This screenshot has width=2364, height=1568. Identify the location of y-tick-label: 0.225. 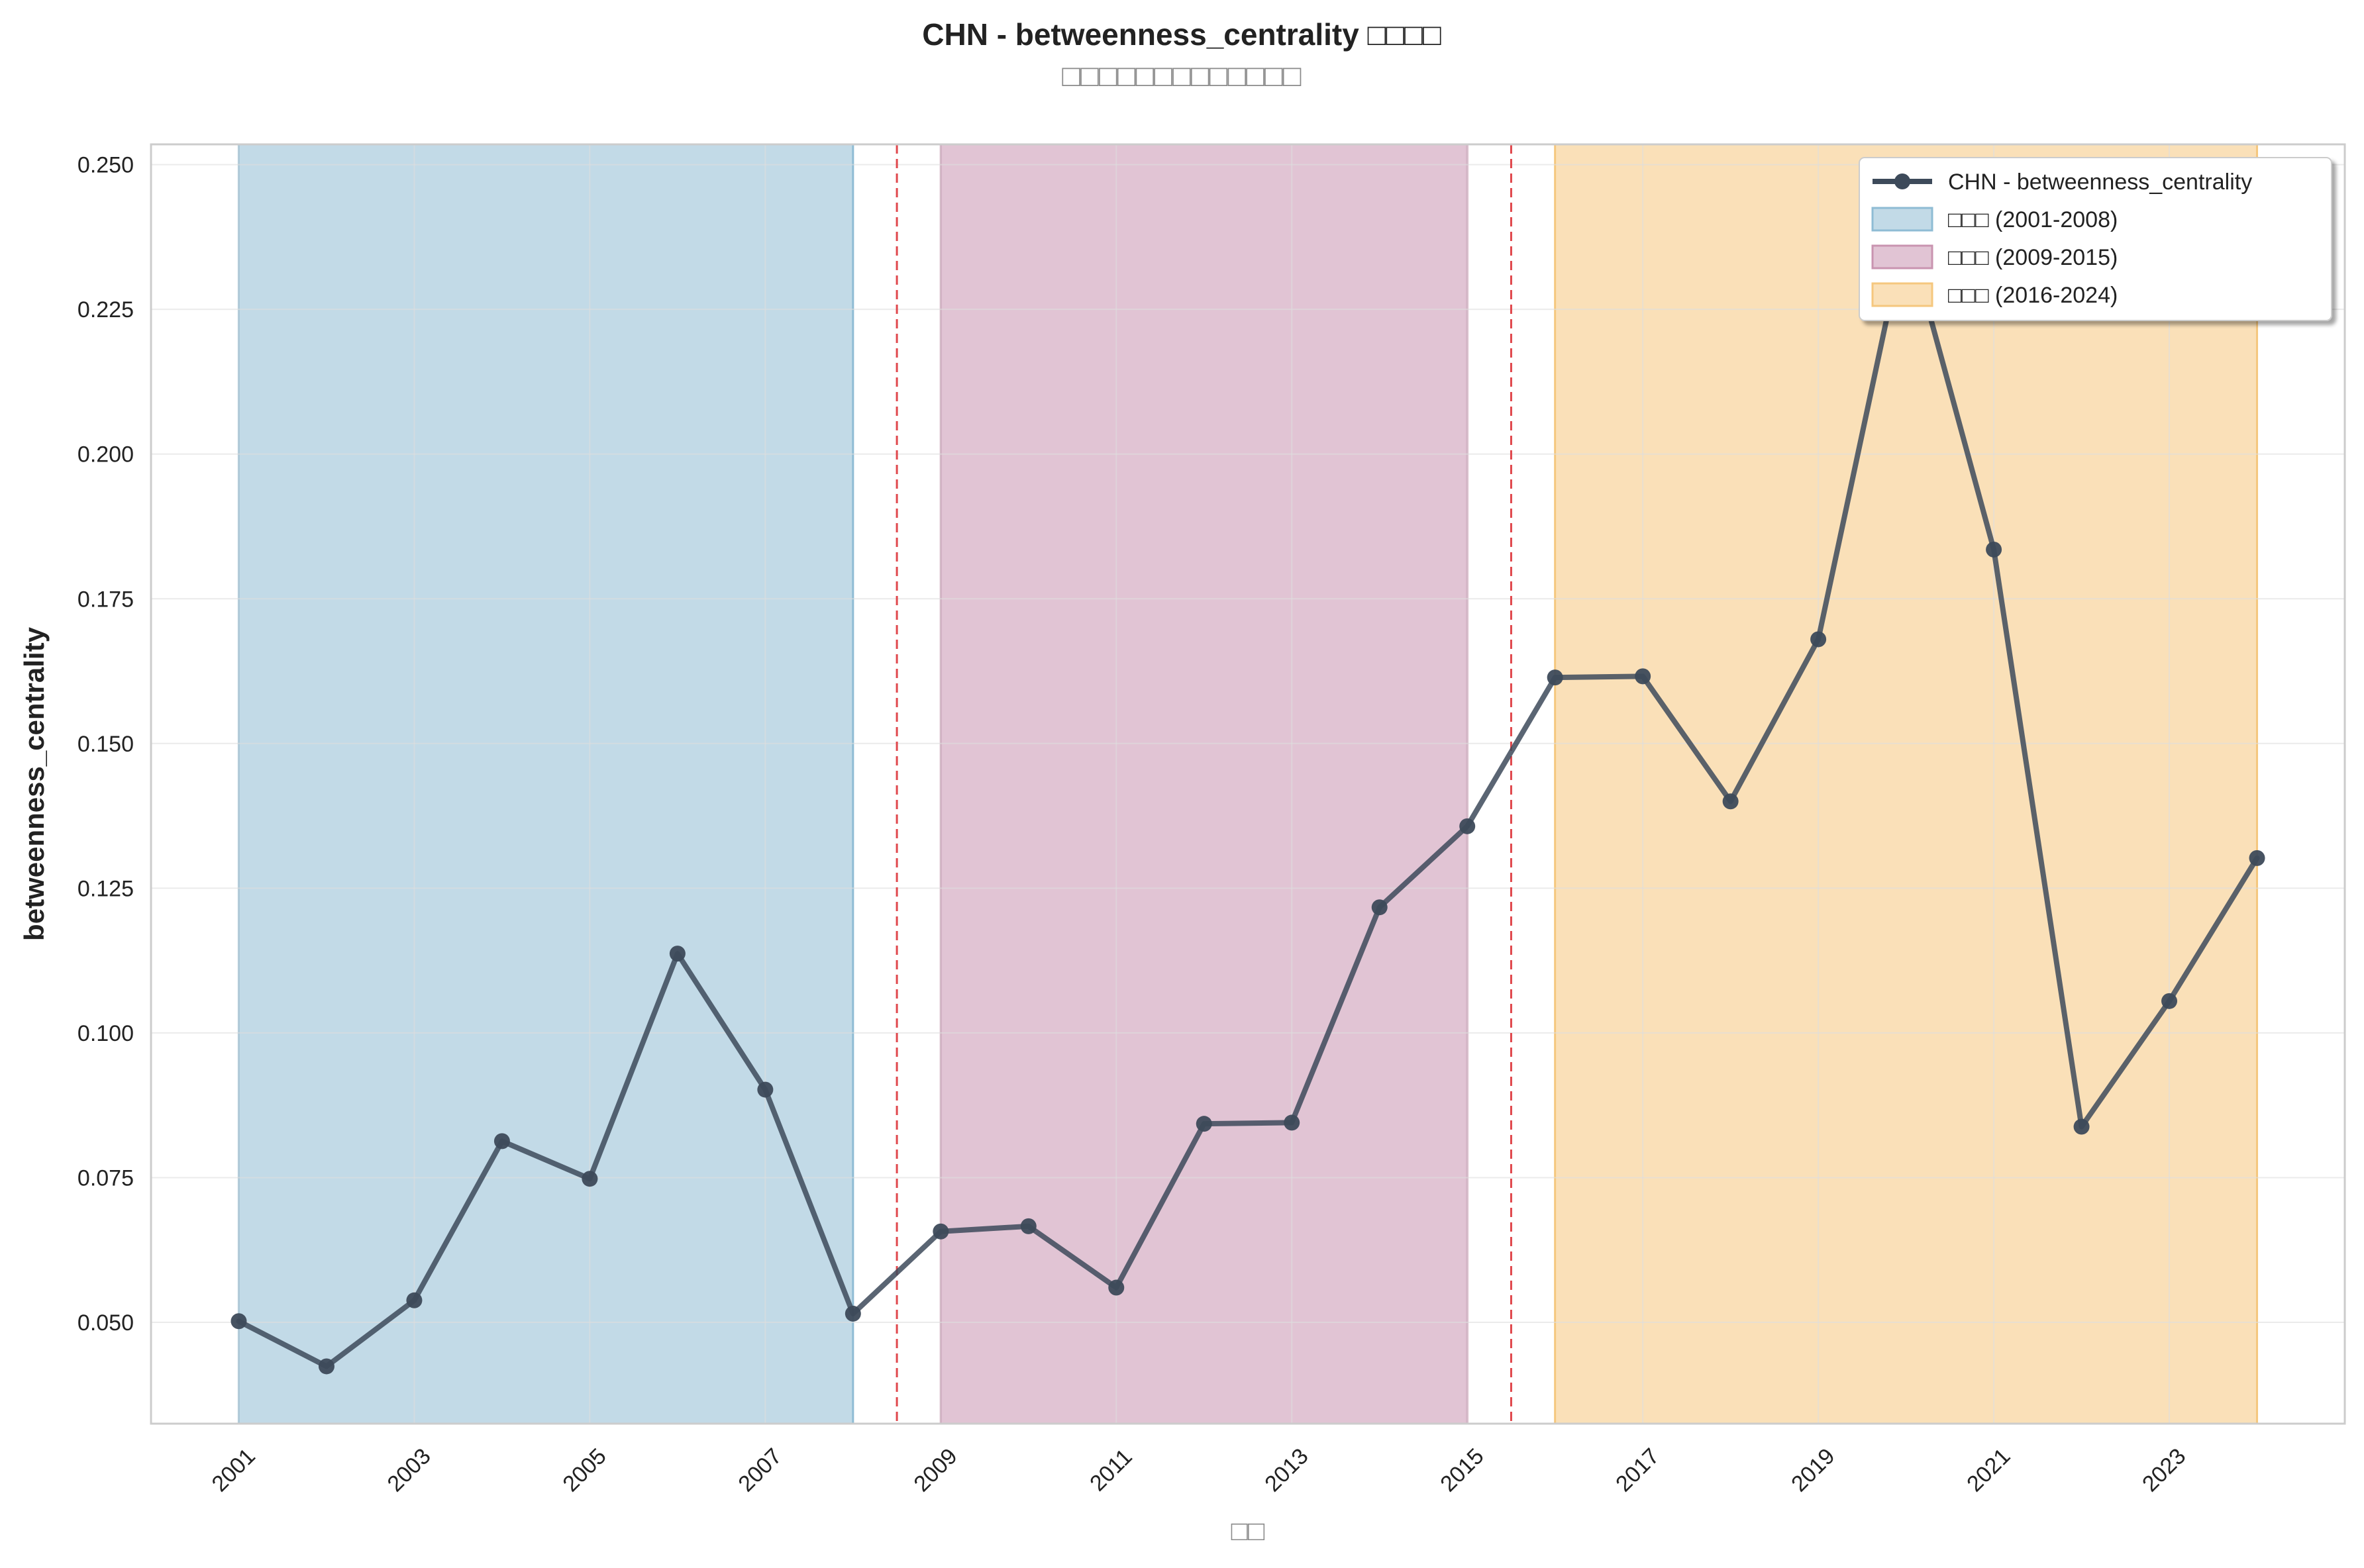
(106, 309).